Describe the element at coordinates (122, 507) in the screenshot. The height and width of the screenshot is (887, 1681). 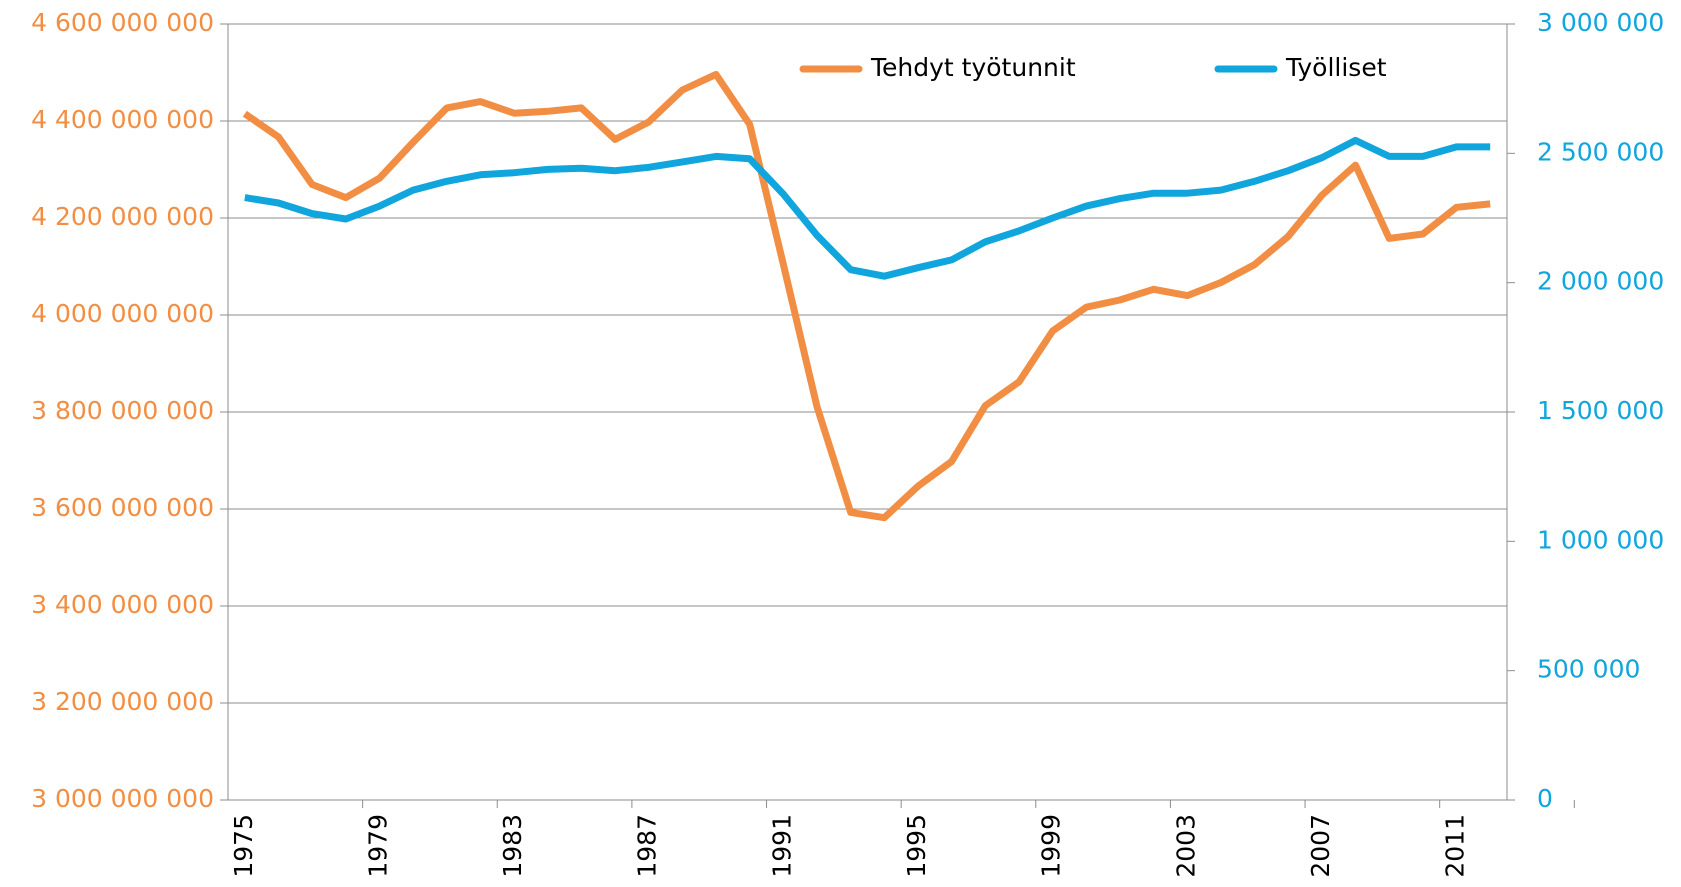
I see `y-tick-label: 3 600 000 000` at that location.